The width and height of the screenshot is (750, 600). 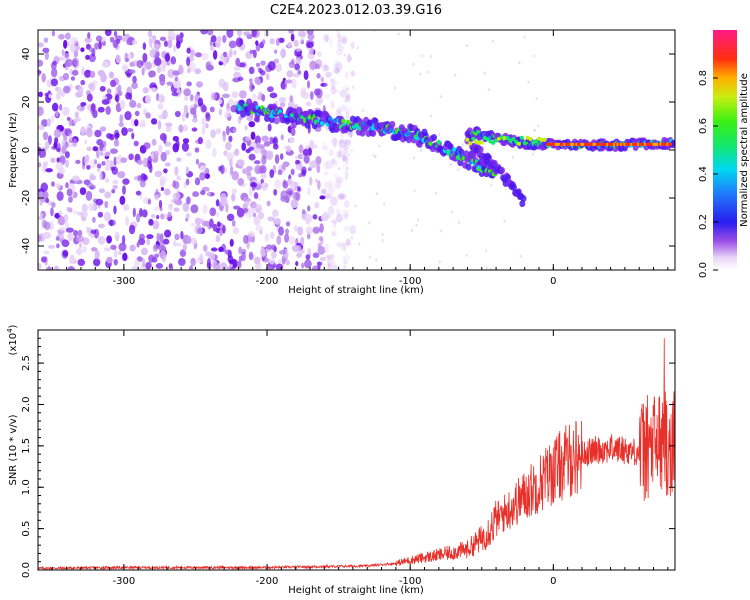 What do you see at coordinates (725, 150) in the screenshot?
I see `colorbar-gradient` at bounding box center [725, 150].